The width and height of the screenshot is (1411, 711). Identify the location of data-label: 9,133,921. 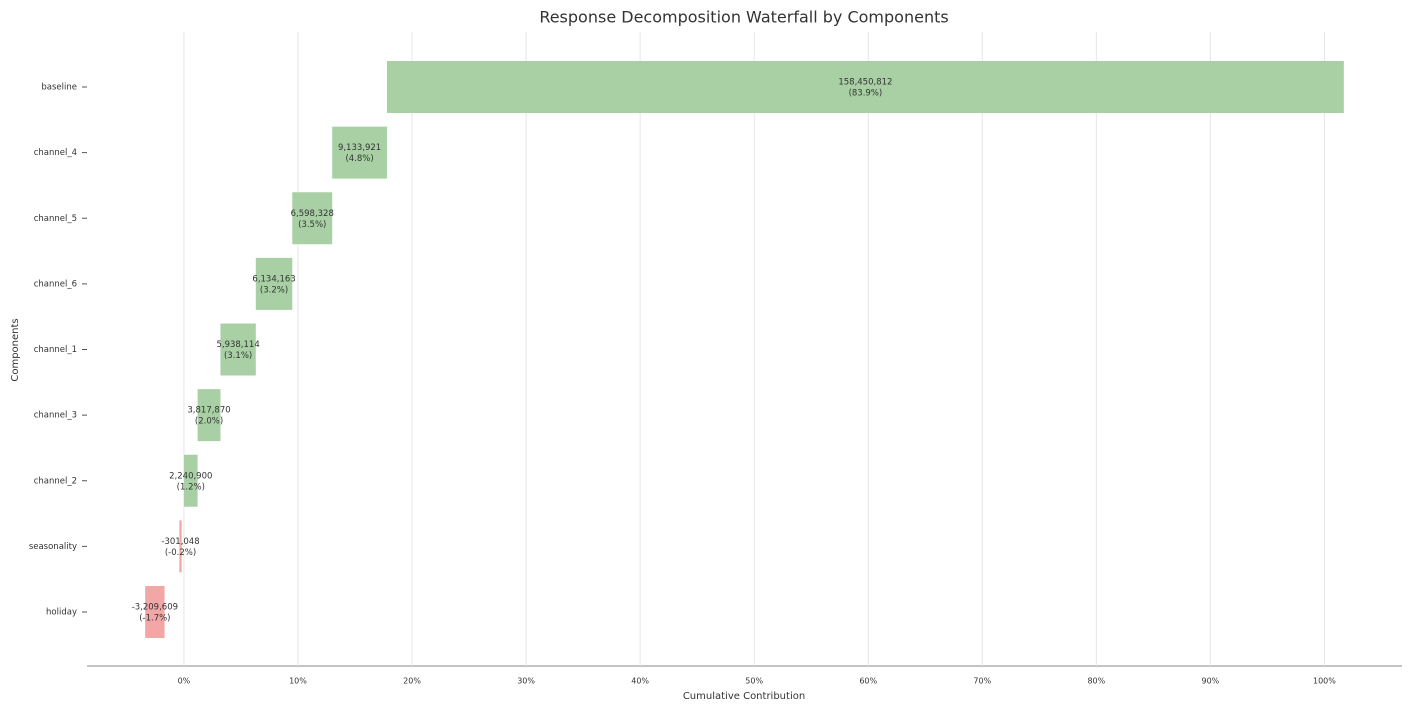
(359, 148).